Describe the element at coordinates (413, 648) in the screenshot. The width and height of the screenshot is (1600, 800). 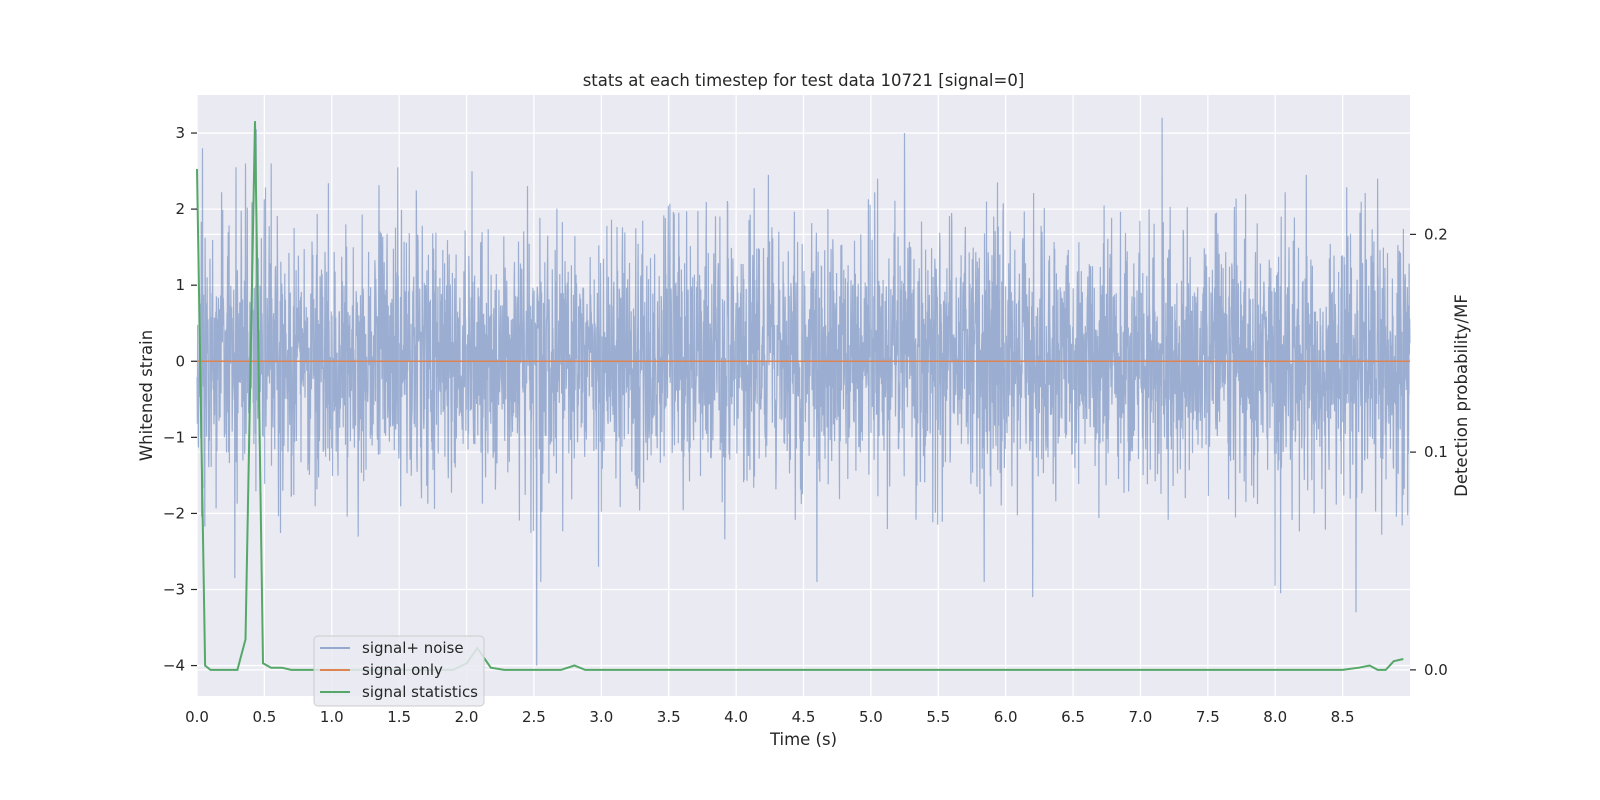
I see `legend-entry-signal-plus-noise: signal+ noise` at that location.